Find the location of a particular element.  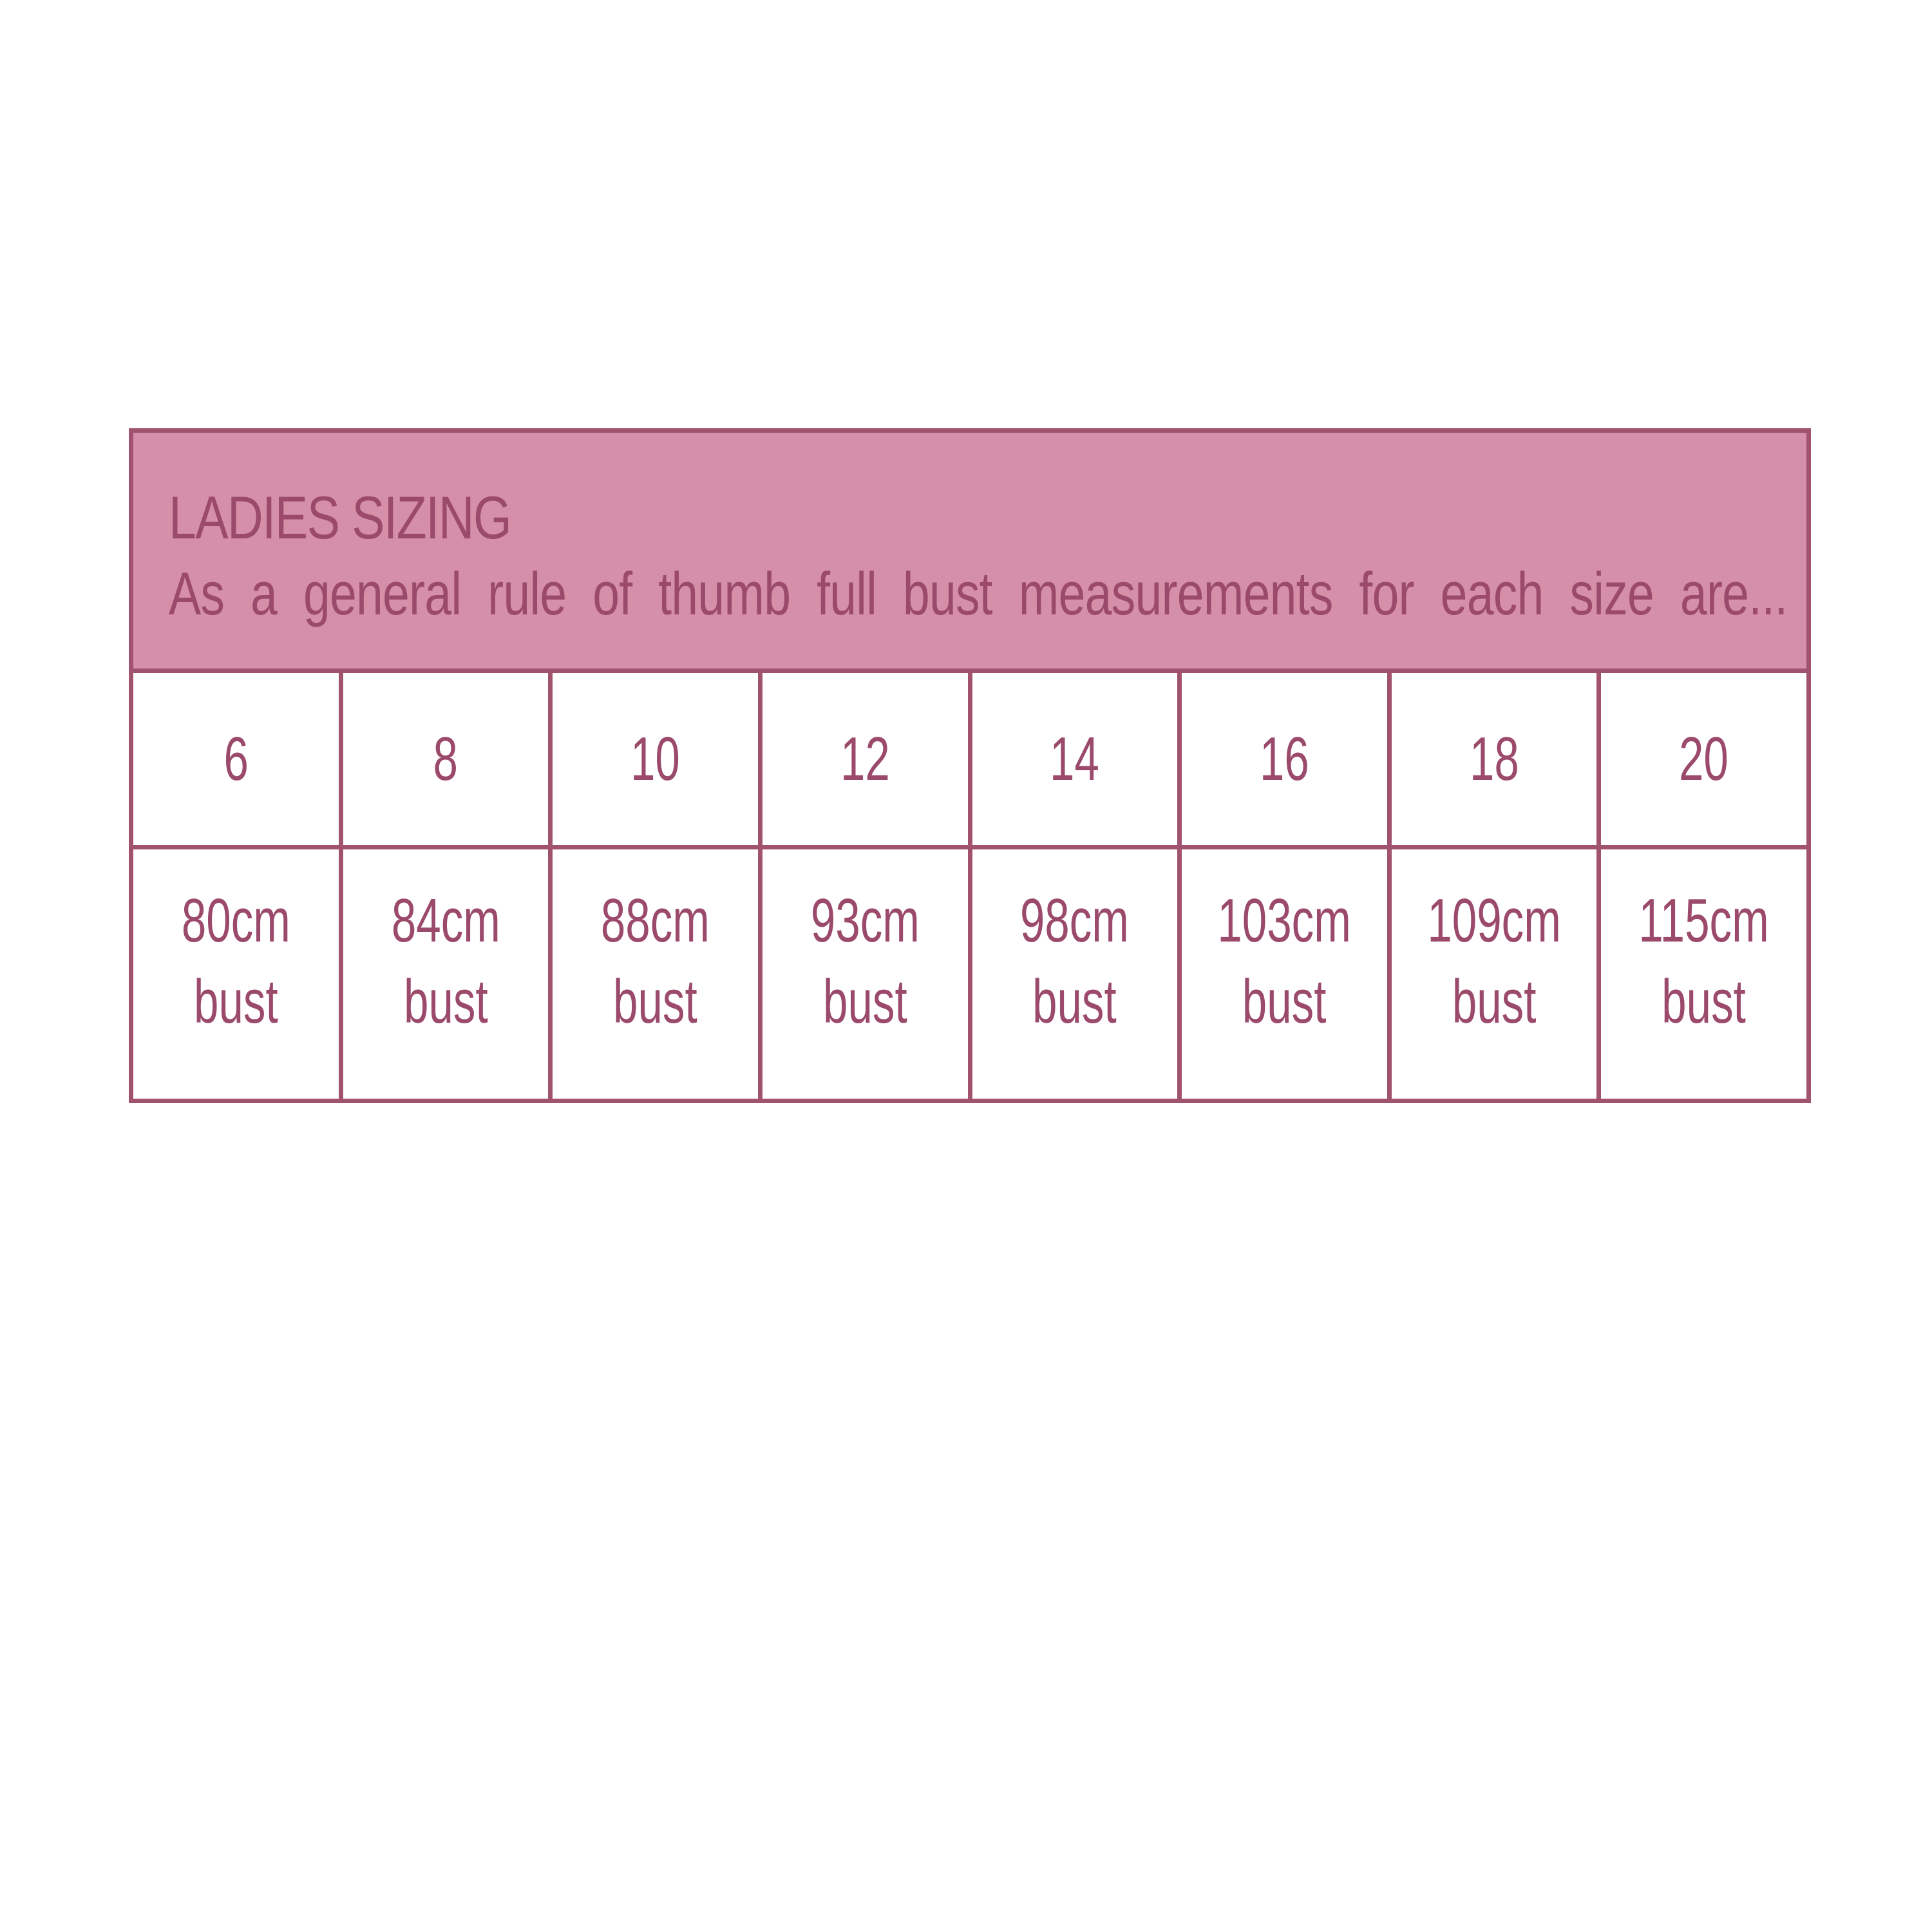

table-title: LADIES SIZING is located at coordinates (340, 517).